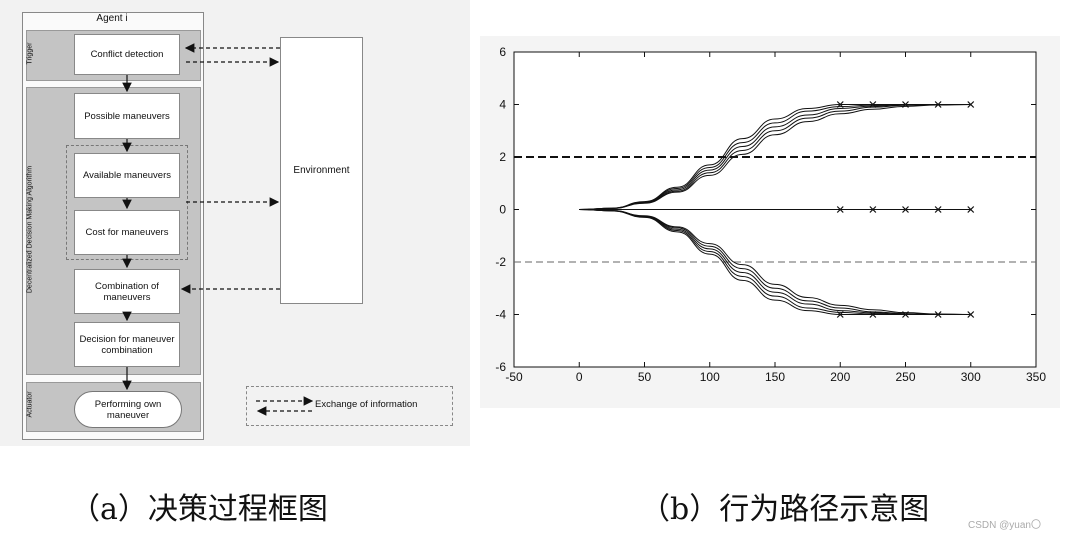 Image resolution: width=1069 pixels, height=539 pixels. I want to click on y-tick-label: -6, so click(500, 367).